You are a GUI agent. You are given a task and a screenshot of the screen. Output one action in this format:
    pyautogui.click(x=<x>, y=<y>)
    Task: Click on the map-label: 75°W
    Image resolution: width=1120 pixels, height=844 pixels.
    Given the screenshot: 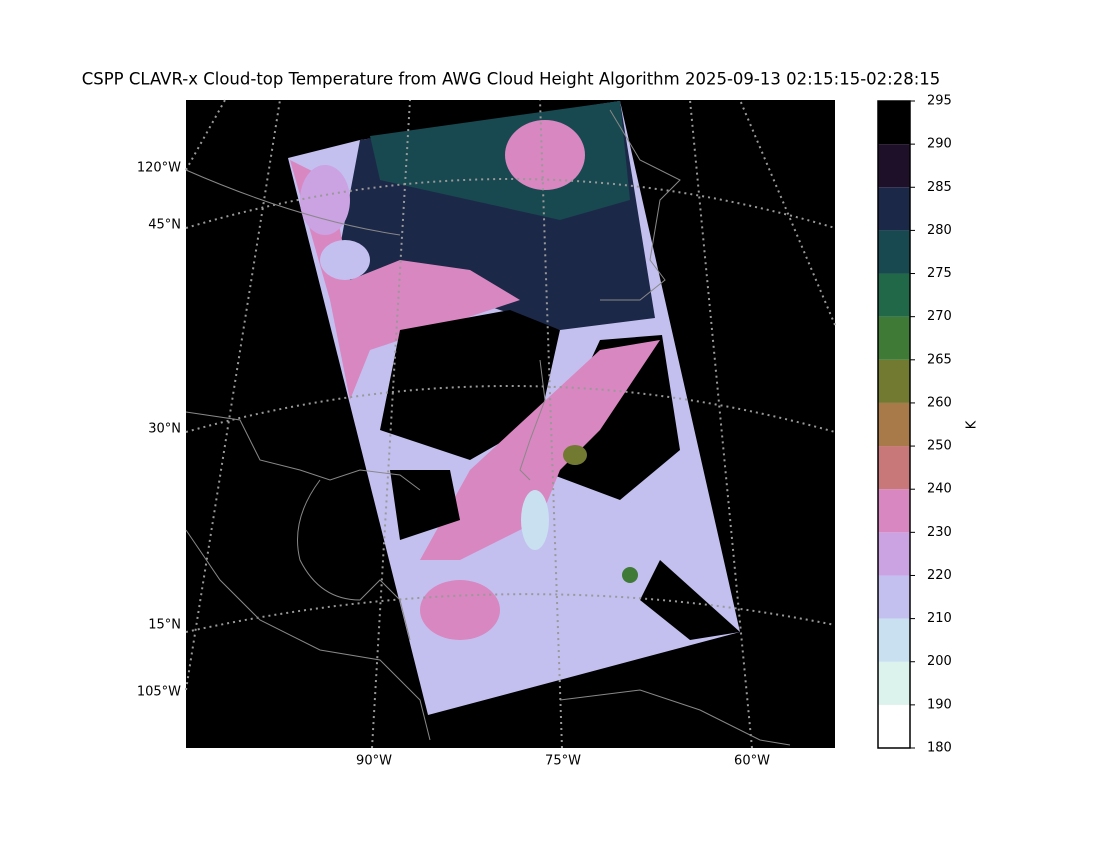 What is the action you would take?
    pyautogui.click(x=563, y=761)
    